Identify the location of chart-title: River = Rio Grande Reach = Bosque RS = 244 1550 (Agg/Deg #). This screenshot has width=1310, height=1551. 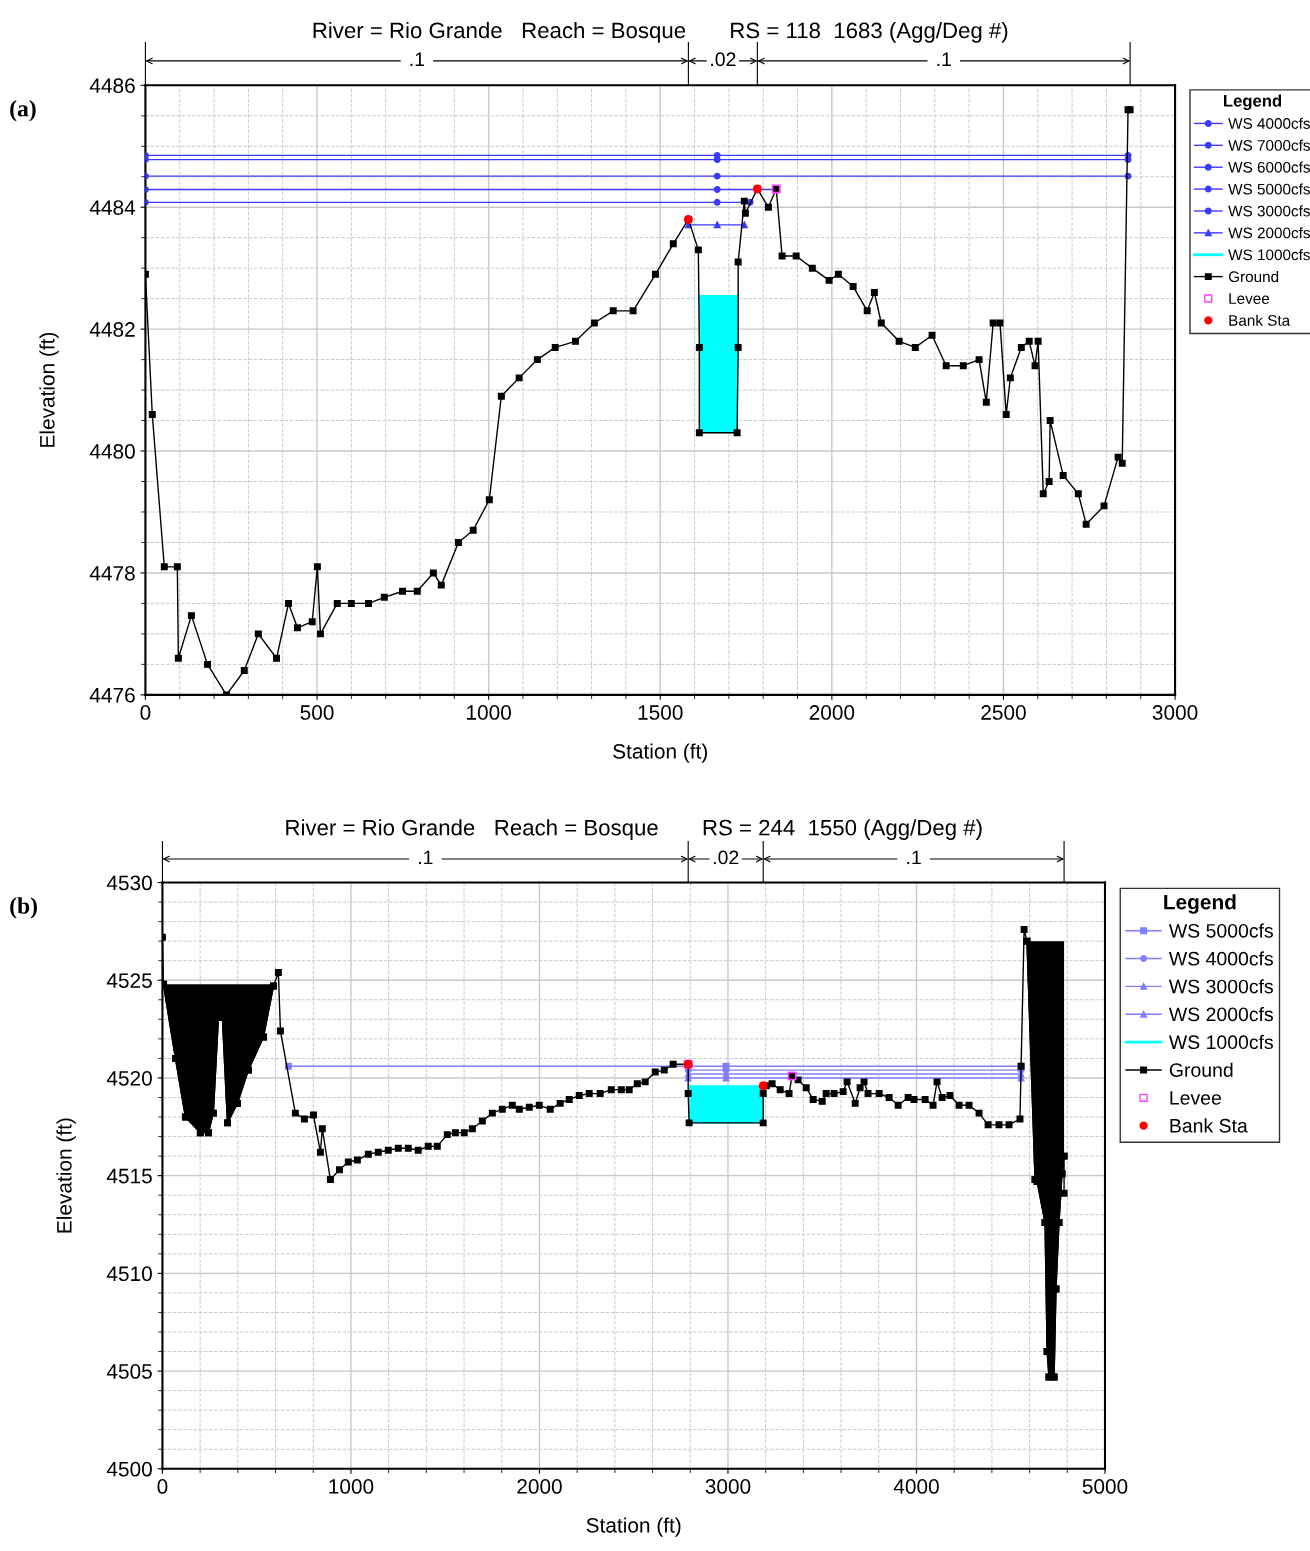
(634, 829).